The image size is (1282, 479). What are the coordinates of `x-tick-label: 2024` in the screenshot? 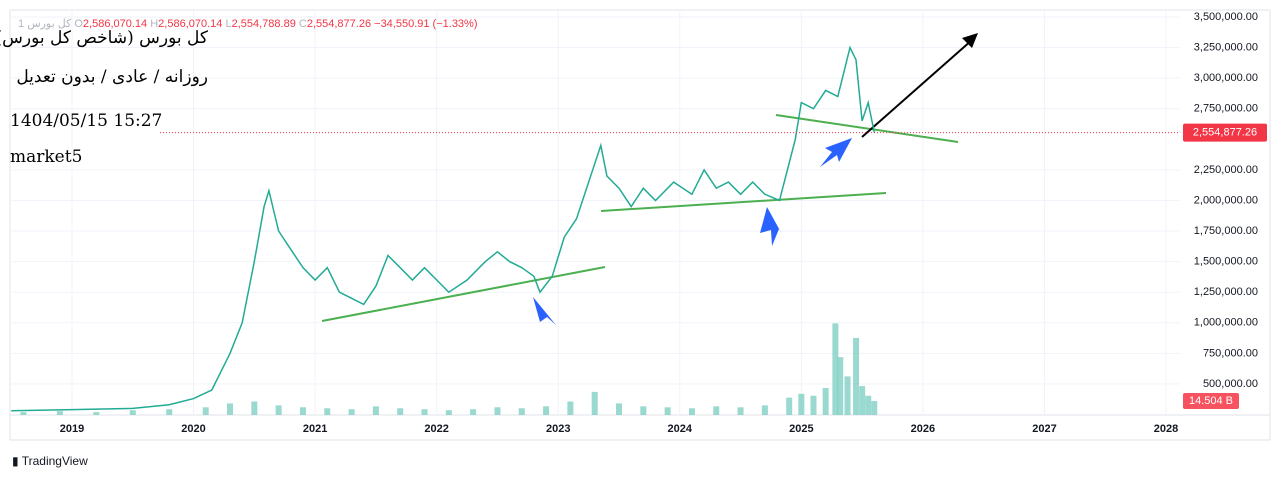 It's located at (680, 429).